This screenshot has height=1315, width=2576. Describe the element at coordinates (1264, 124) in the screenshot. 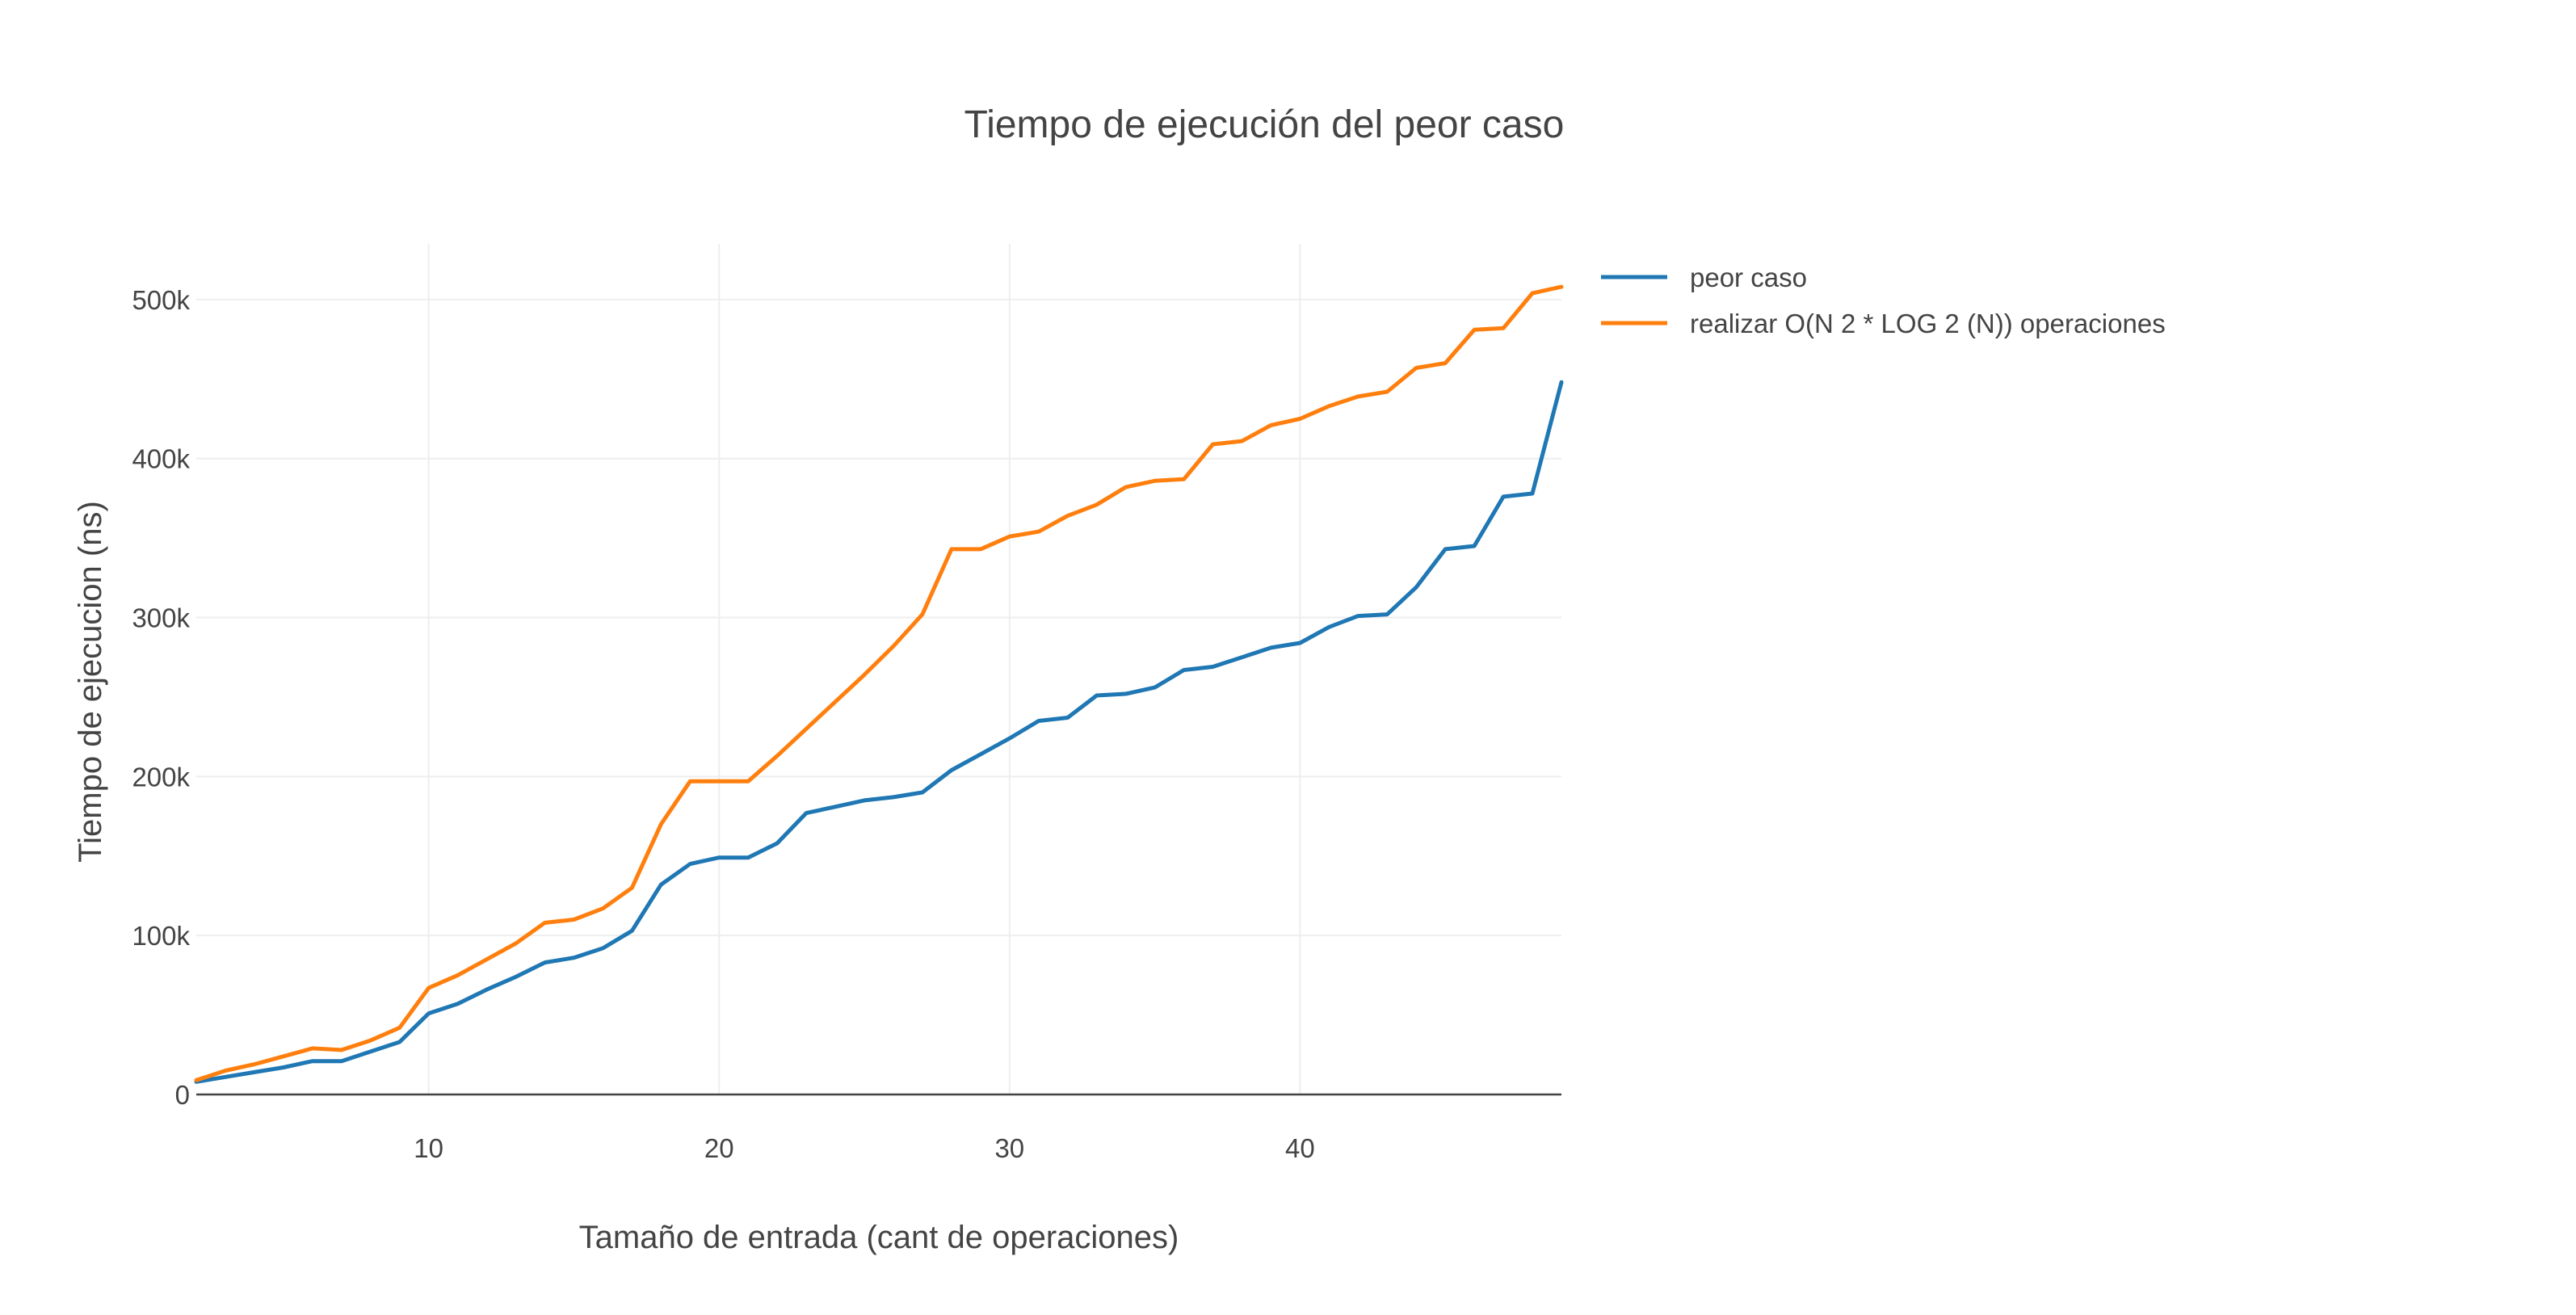

I see `chart-title: Tiempo de ejecución del peor caso` at that location.